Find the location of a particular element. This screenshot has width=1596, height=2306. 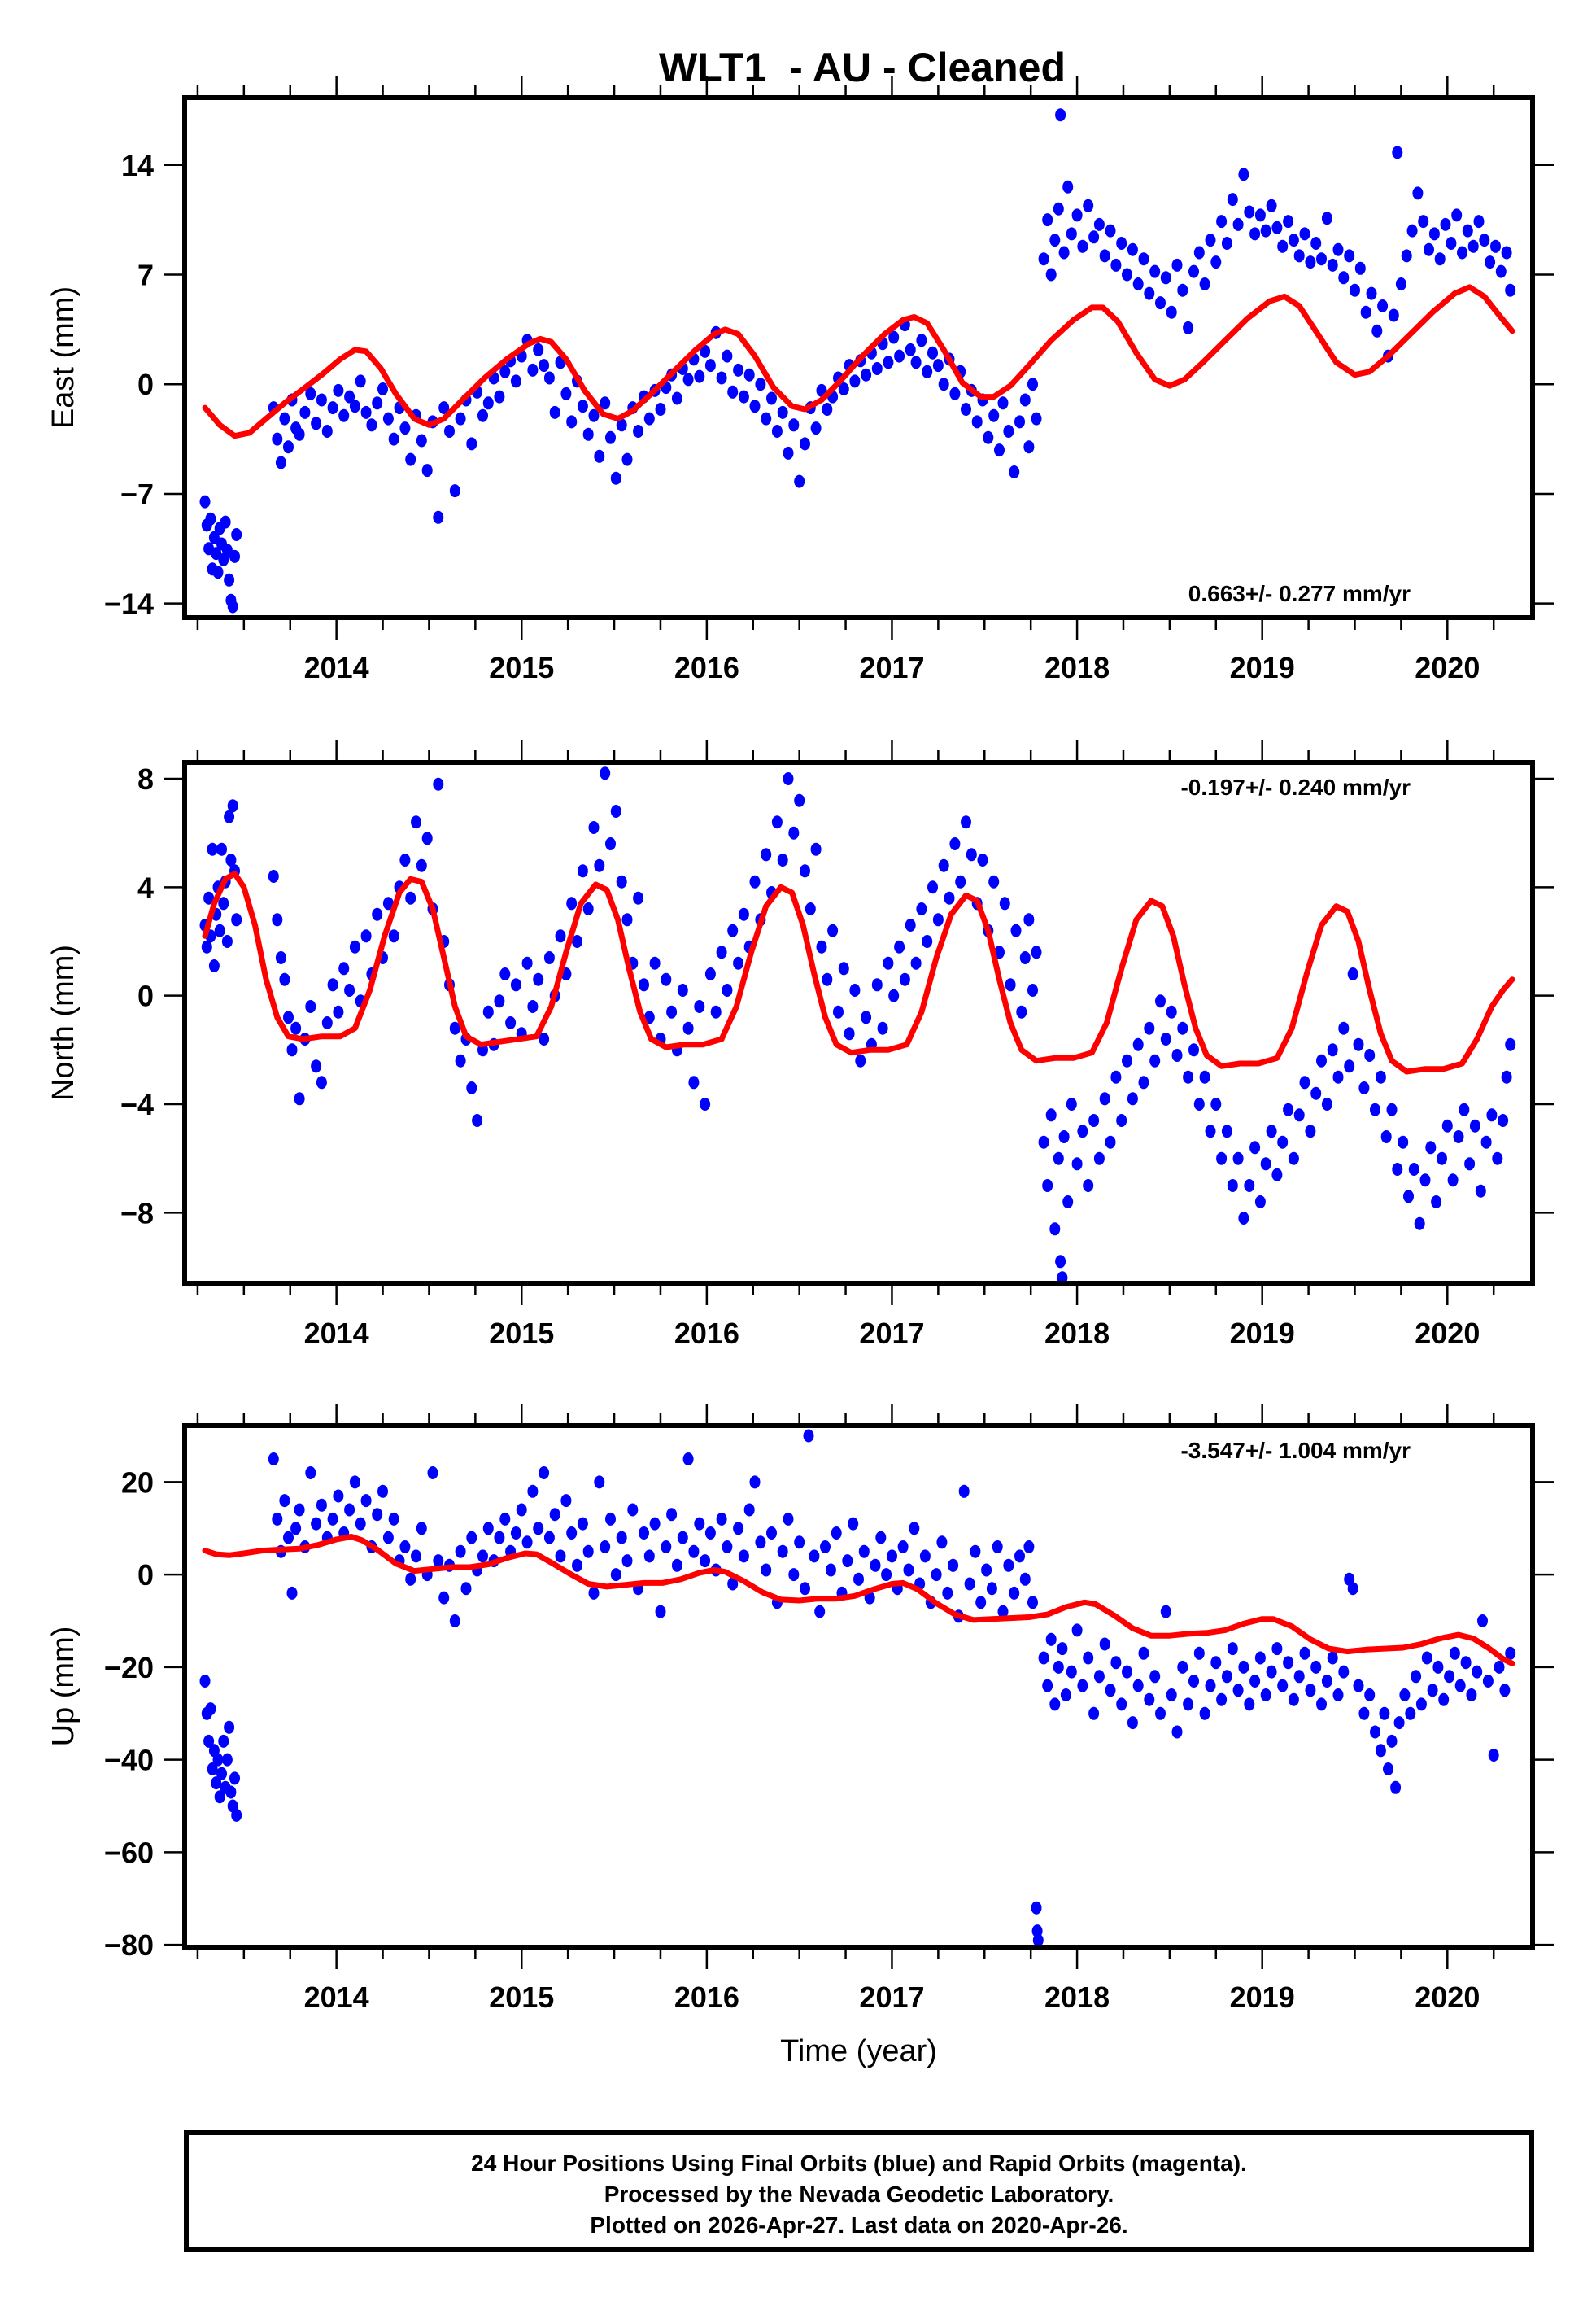

x-tick-label: 2019 is located at coordinates (1262, 1997).